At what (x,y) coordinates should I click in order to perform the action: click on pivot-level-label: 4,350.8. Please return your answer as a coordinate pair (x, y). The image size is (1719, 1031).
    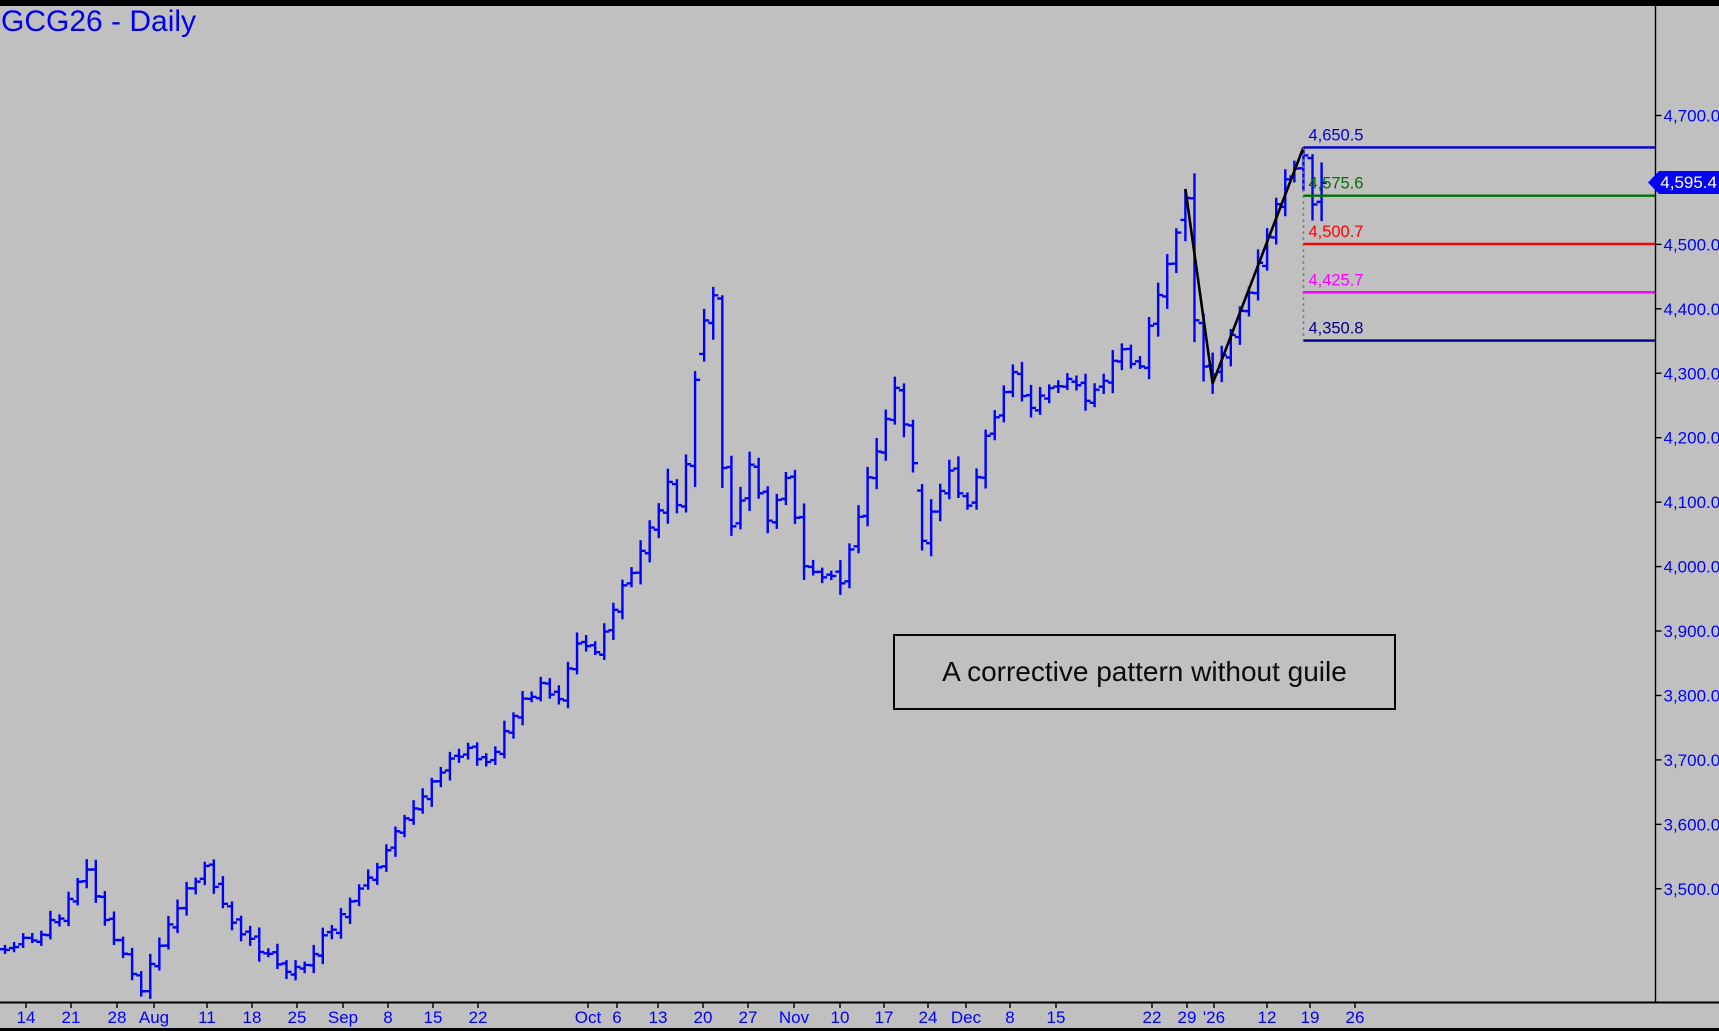
    Looking at the image, I should click on (1335, 329).